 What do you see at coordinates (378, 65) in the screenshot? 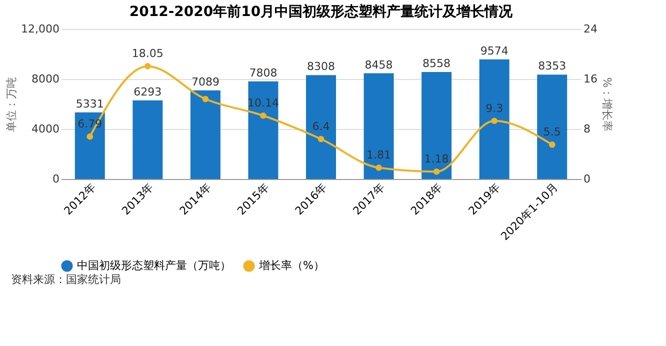
I see `data-label: 8458` at bounding box center [378, 65].